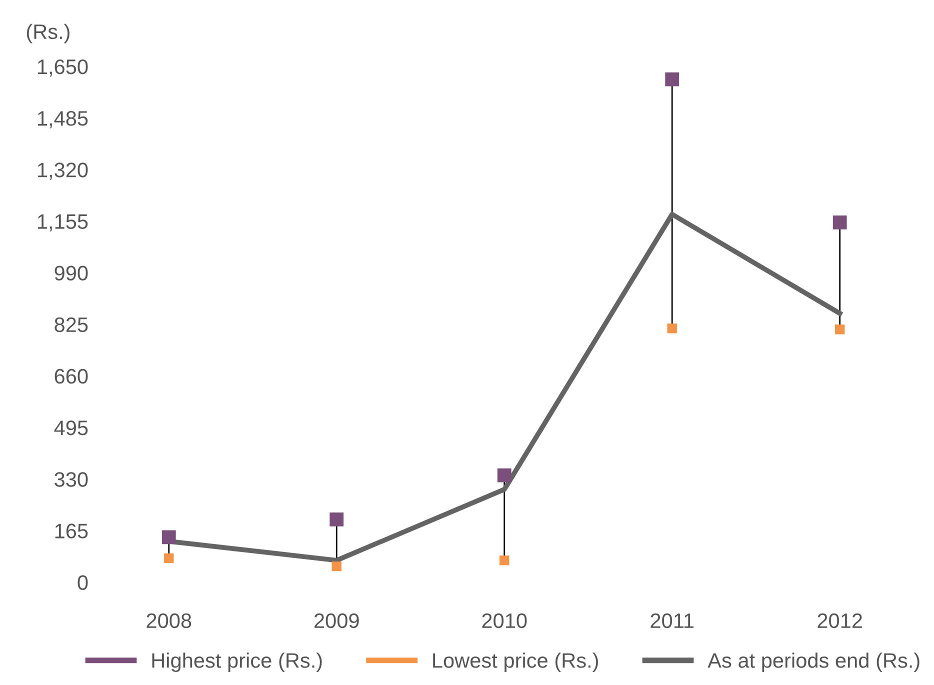 The image size is (934, 685). I want to click on x-tick-label: 2008, so click(169, 620).